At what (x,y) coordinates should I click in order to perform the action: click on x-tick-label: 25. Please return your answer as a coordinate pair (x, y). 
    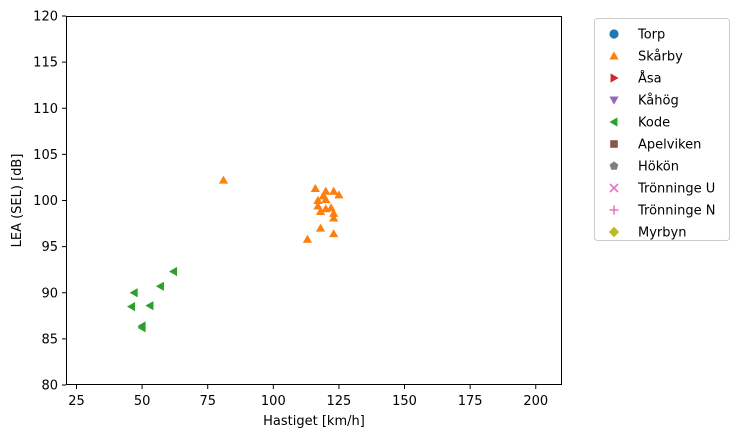
    Looking at the image, I should click on (76, 401).